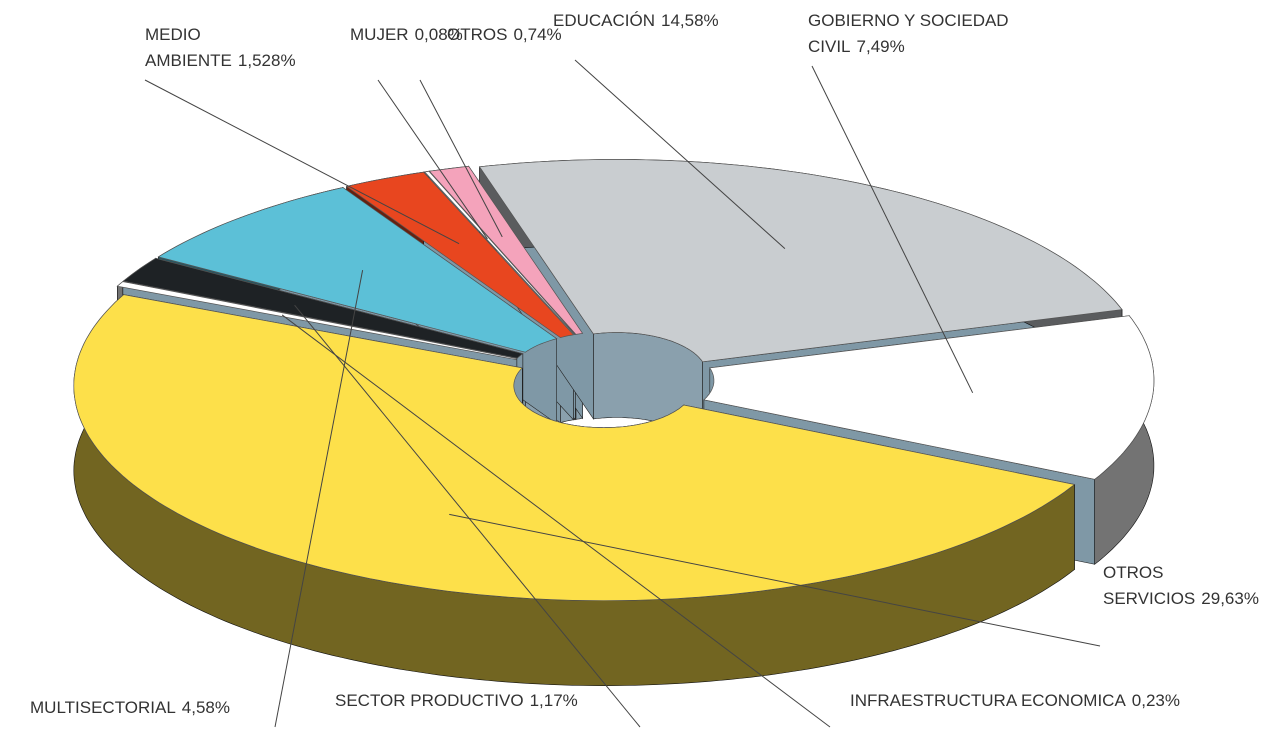 The width and height of the screenshot is (1265, 731). I want to click on slice-label: GOBIERNO Y SOCIEDAD CIVIL 7,49%, so click(938, 34).